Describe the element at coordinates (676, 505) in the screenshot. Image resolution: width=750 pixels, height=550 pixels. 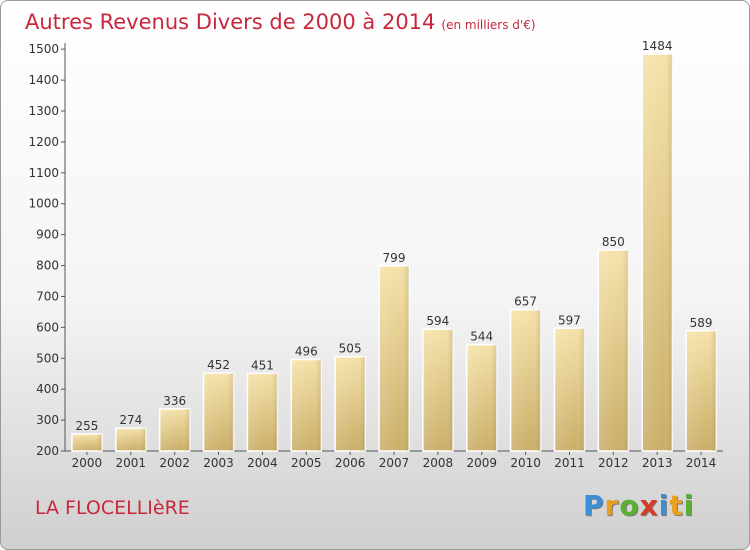
I see `logo-letter: t` at that location.